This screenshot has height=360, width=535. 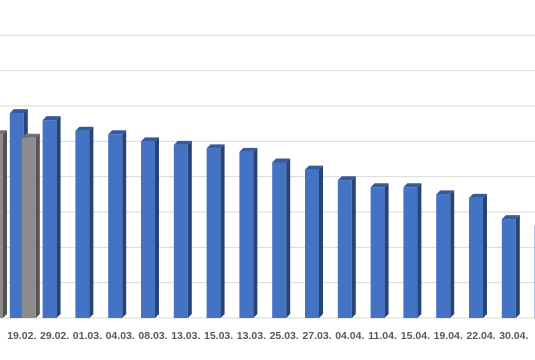 I want to click on x-tick-label: 22.04., so click(x=480, y=336).